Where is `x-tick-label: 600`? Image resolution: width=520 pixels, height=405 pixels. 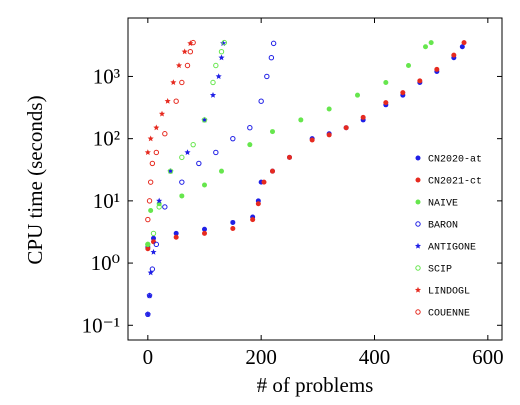 x-tick-label: 600 is located at coordinates (488, 357).